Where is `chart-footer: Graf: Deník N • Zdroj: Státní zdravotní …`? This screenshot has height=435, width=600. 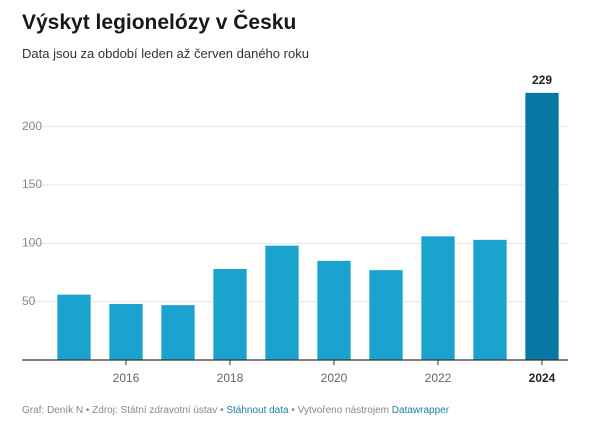 chart-footer: Graf: Deník N • Zdroj: Státní zdravotní … is located at coordinates (235, 410).